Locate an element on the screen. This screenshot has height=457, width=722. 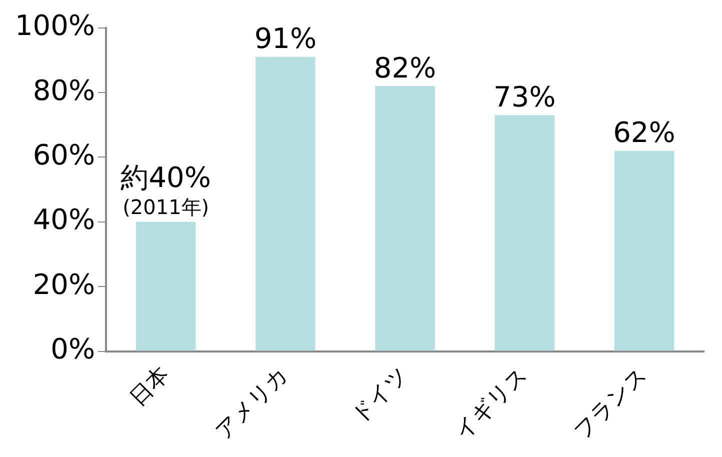
x-tick-label: フランス is located at coordinates (611, 403).